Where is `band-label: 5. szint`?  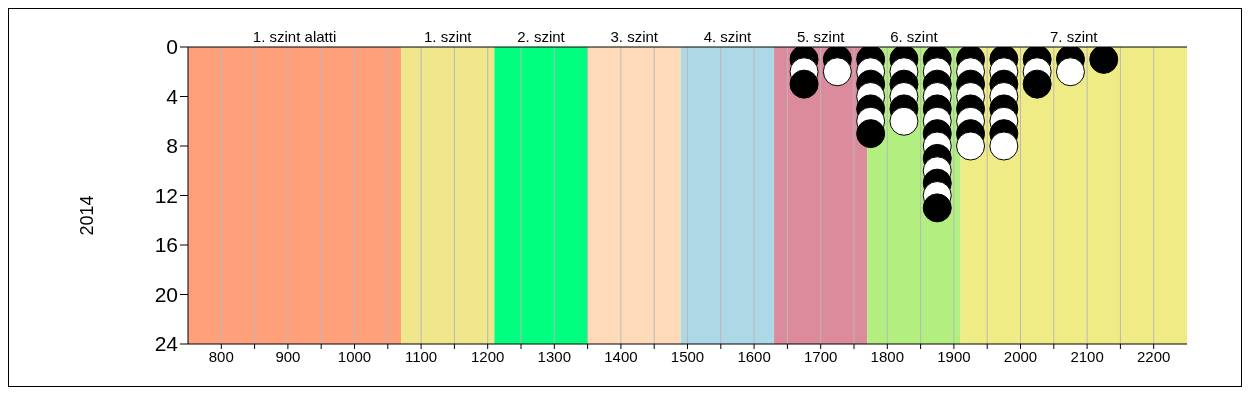
band-label: 5. szint is located at coordinates (821, 36).